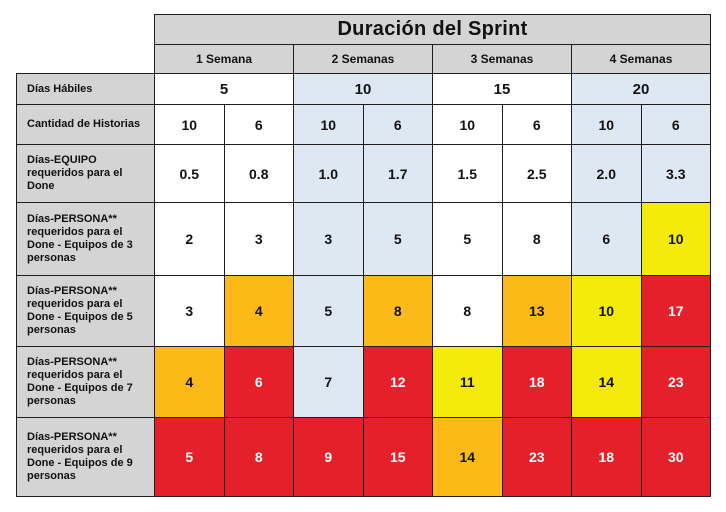 The height and width of the screenshot is (512, 726). What do you see at coordinates (328, 457) in the screenshot?
I see `dias-persona-9-cell: 9` at bounding box center [328, 457].